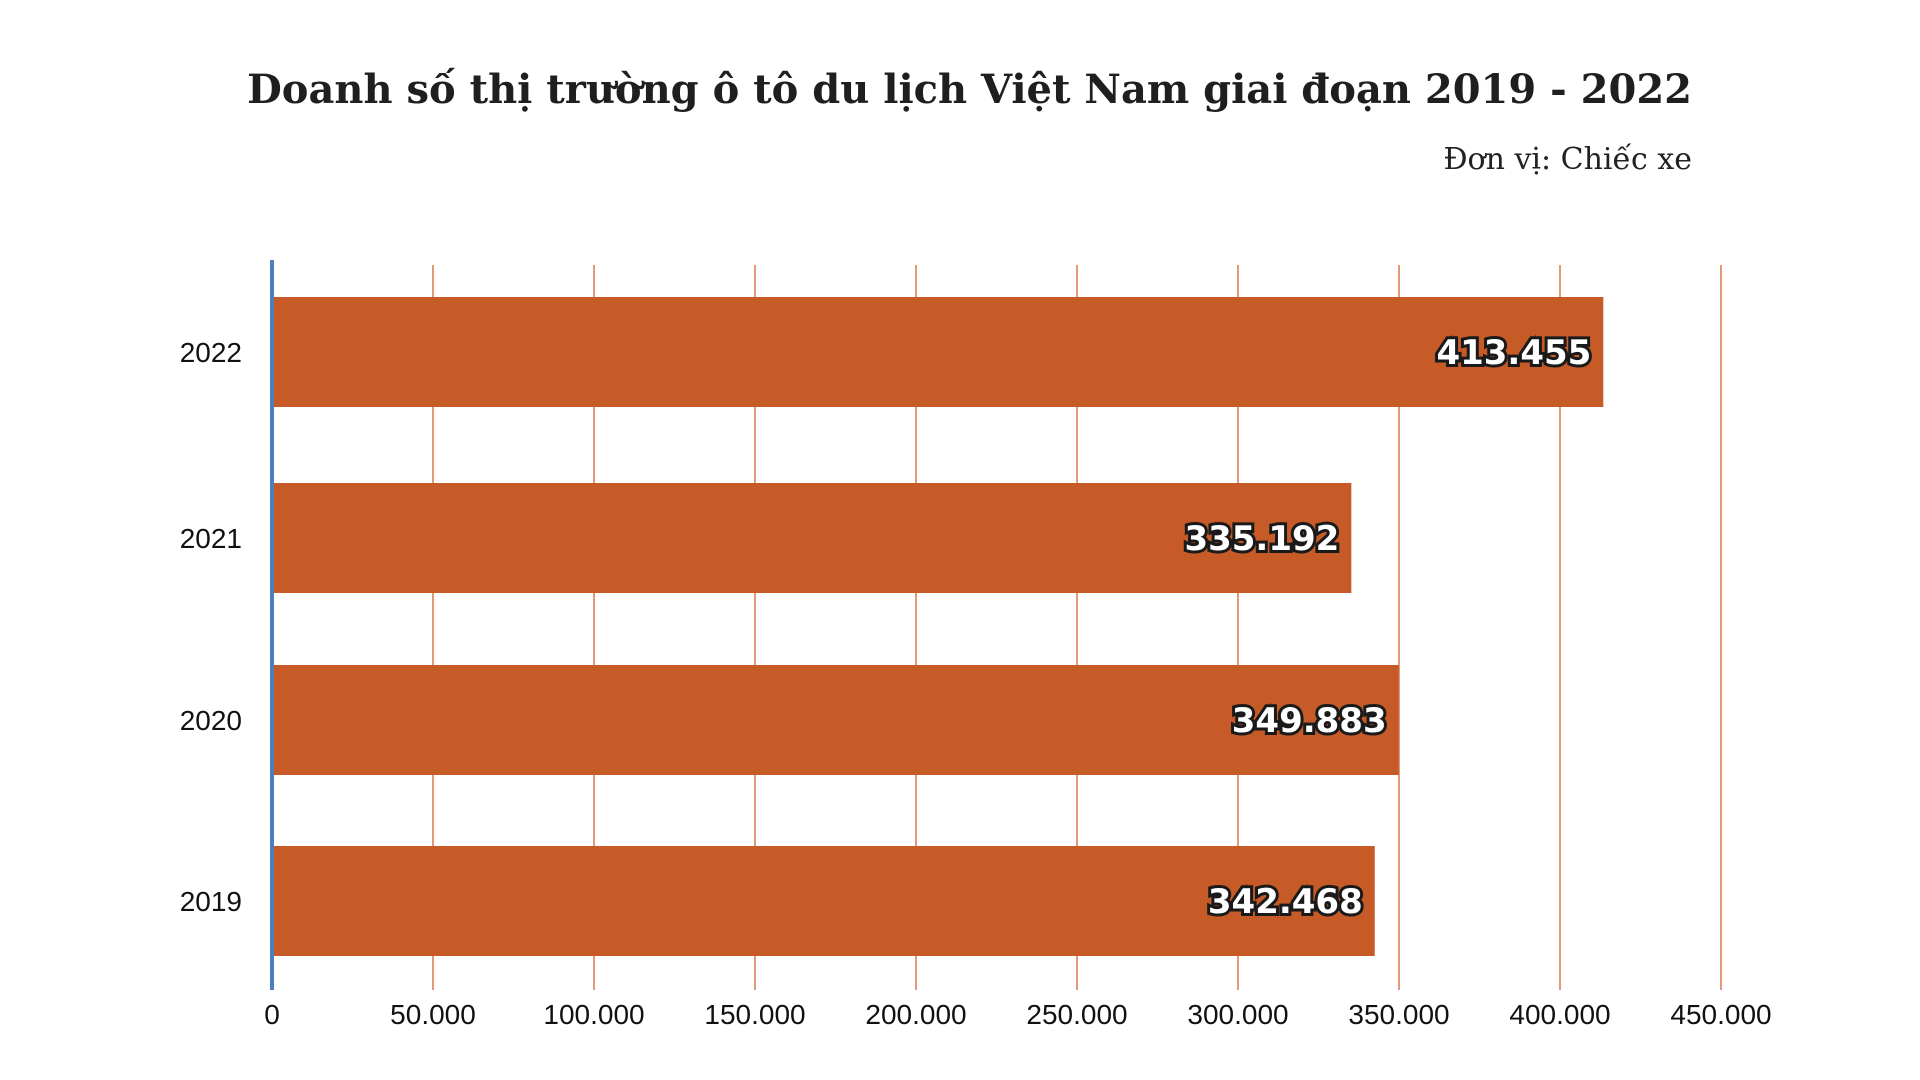 The height and width of the screenshot is (1080, 1920). Describe the element at coordinates (211, 901) in the screenshot. I see `category-label-2019: 2019` at that location.